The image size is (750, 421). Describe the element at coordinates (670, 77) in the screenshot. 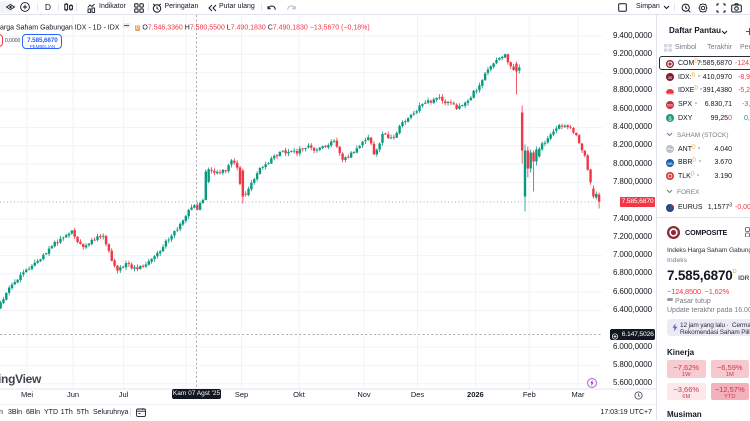

I see `svg-text: 30` at that location.